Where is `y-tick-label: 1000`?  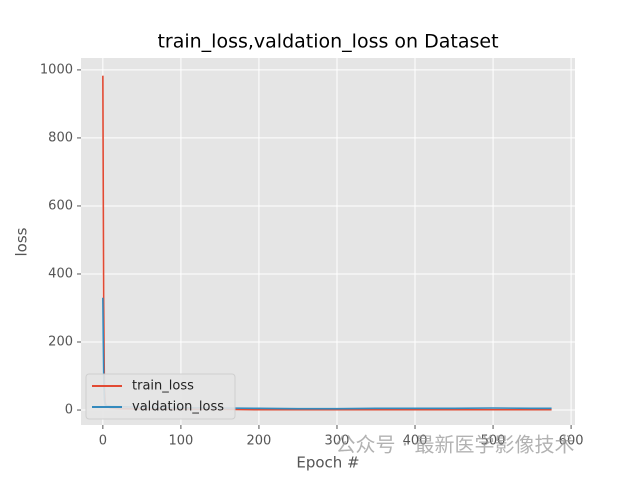
y-tick-label: 1000 is located at coordinates (56, 69).